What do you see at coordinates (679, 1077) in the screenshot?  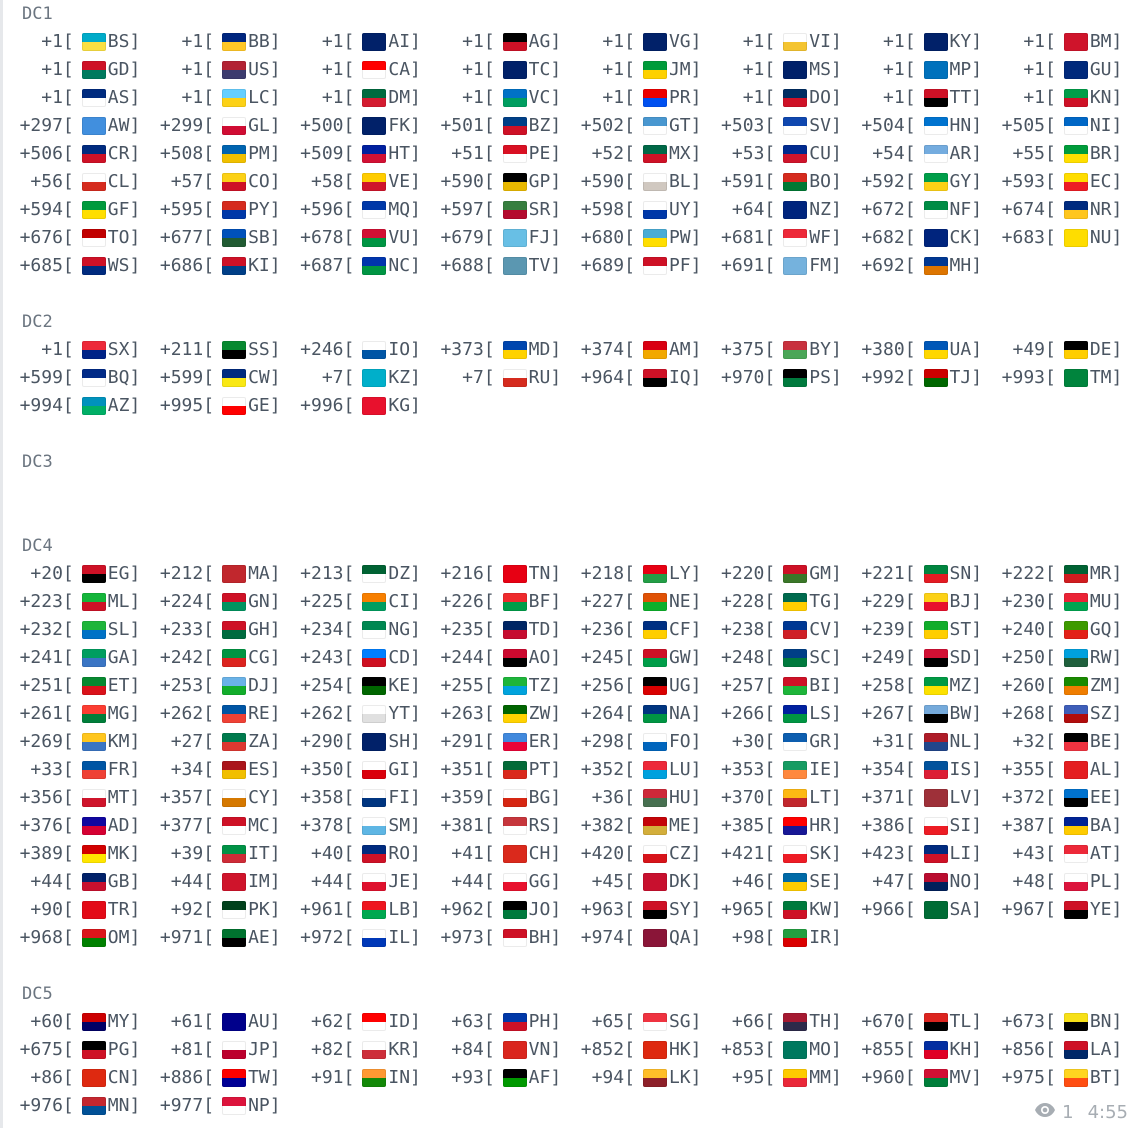 I see `country-iso-code: LK` at bounding box center [679, 1077].